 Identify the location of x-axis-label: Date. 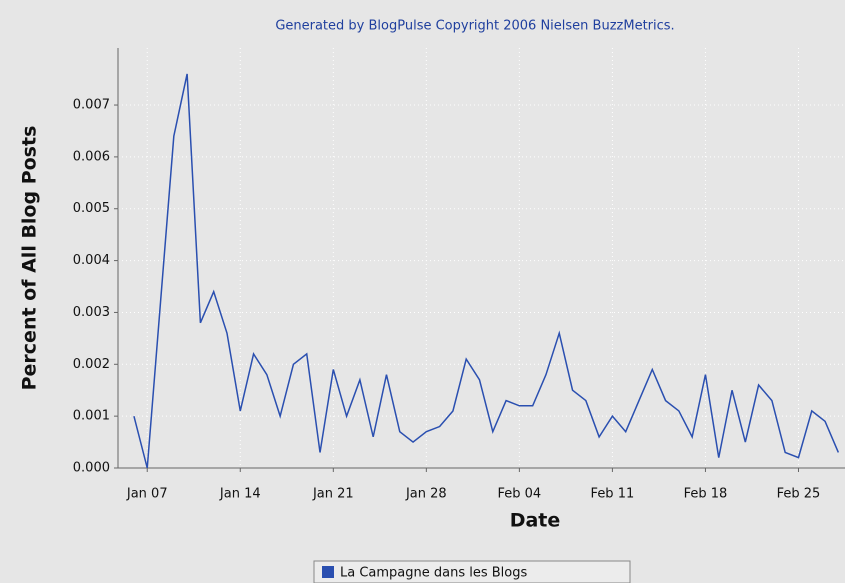
(535, 521).